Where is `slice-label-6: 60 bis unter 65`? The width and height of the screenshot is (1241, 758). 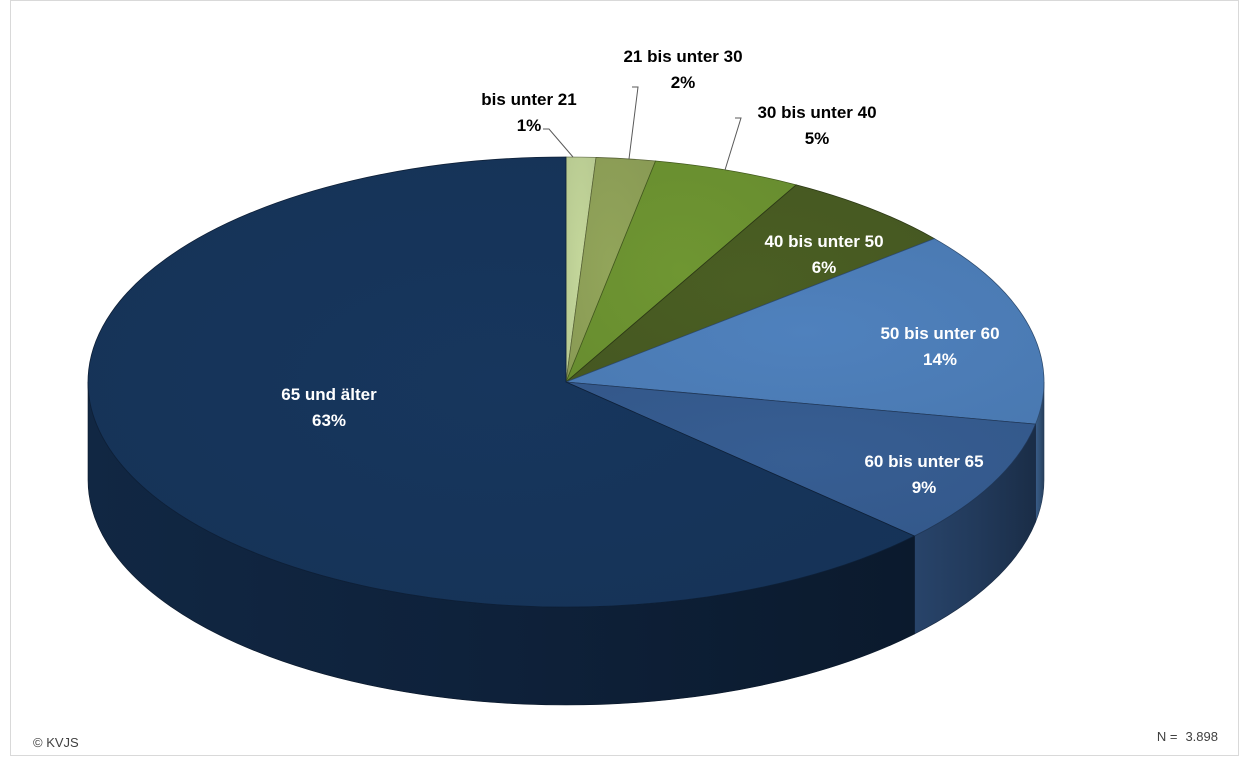 slice-label-6: 60 bis unter 65 is located at coordinates (923, 461).